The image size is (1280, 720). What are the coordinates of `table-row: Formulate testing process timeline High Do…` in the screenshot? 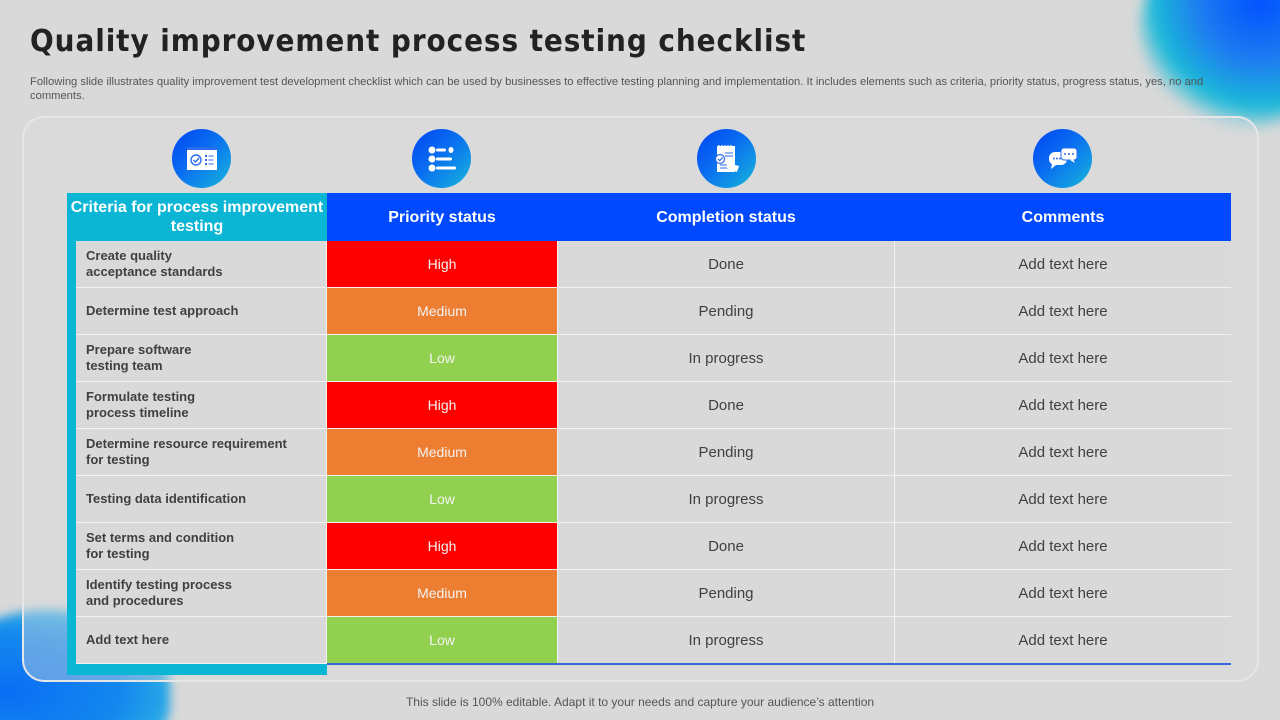 It's located at (653, 405).